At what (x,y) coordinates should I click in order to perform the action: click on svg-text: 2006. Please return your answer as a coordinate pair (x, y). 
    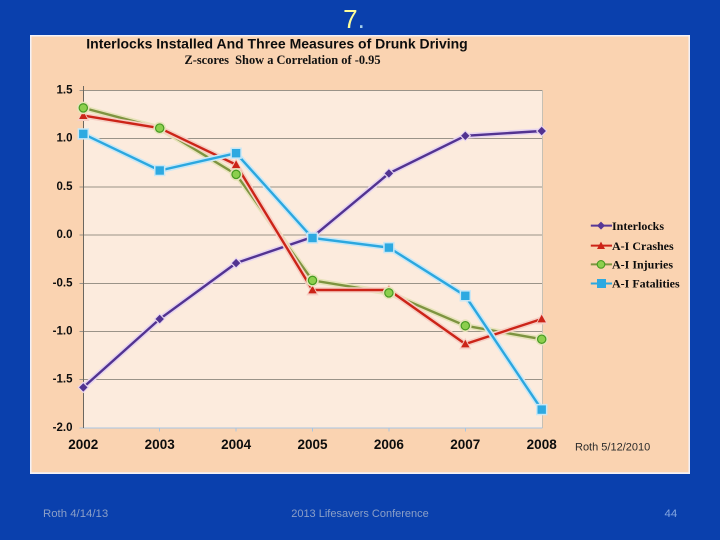
    Looking at the image, I should click on (389, 444).